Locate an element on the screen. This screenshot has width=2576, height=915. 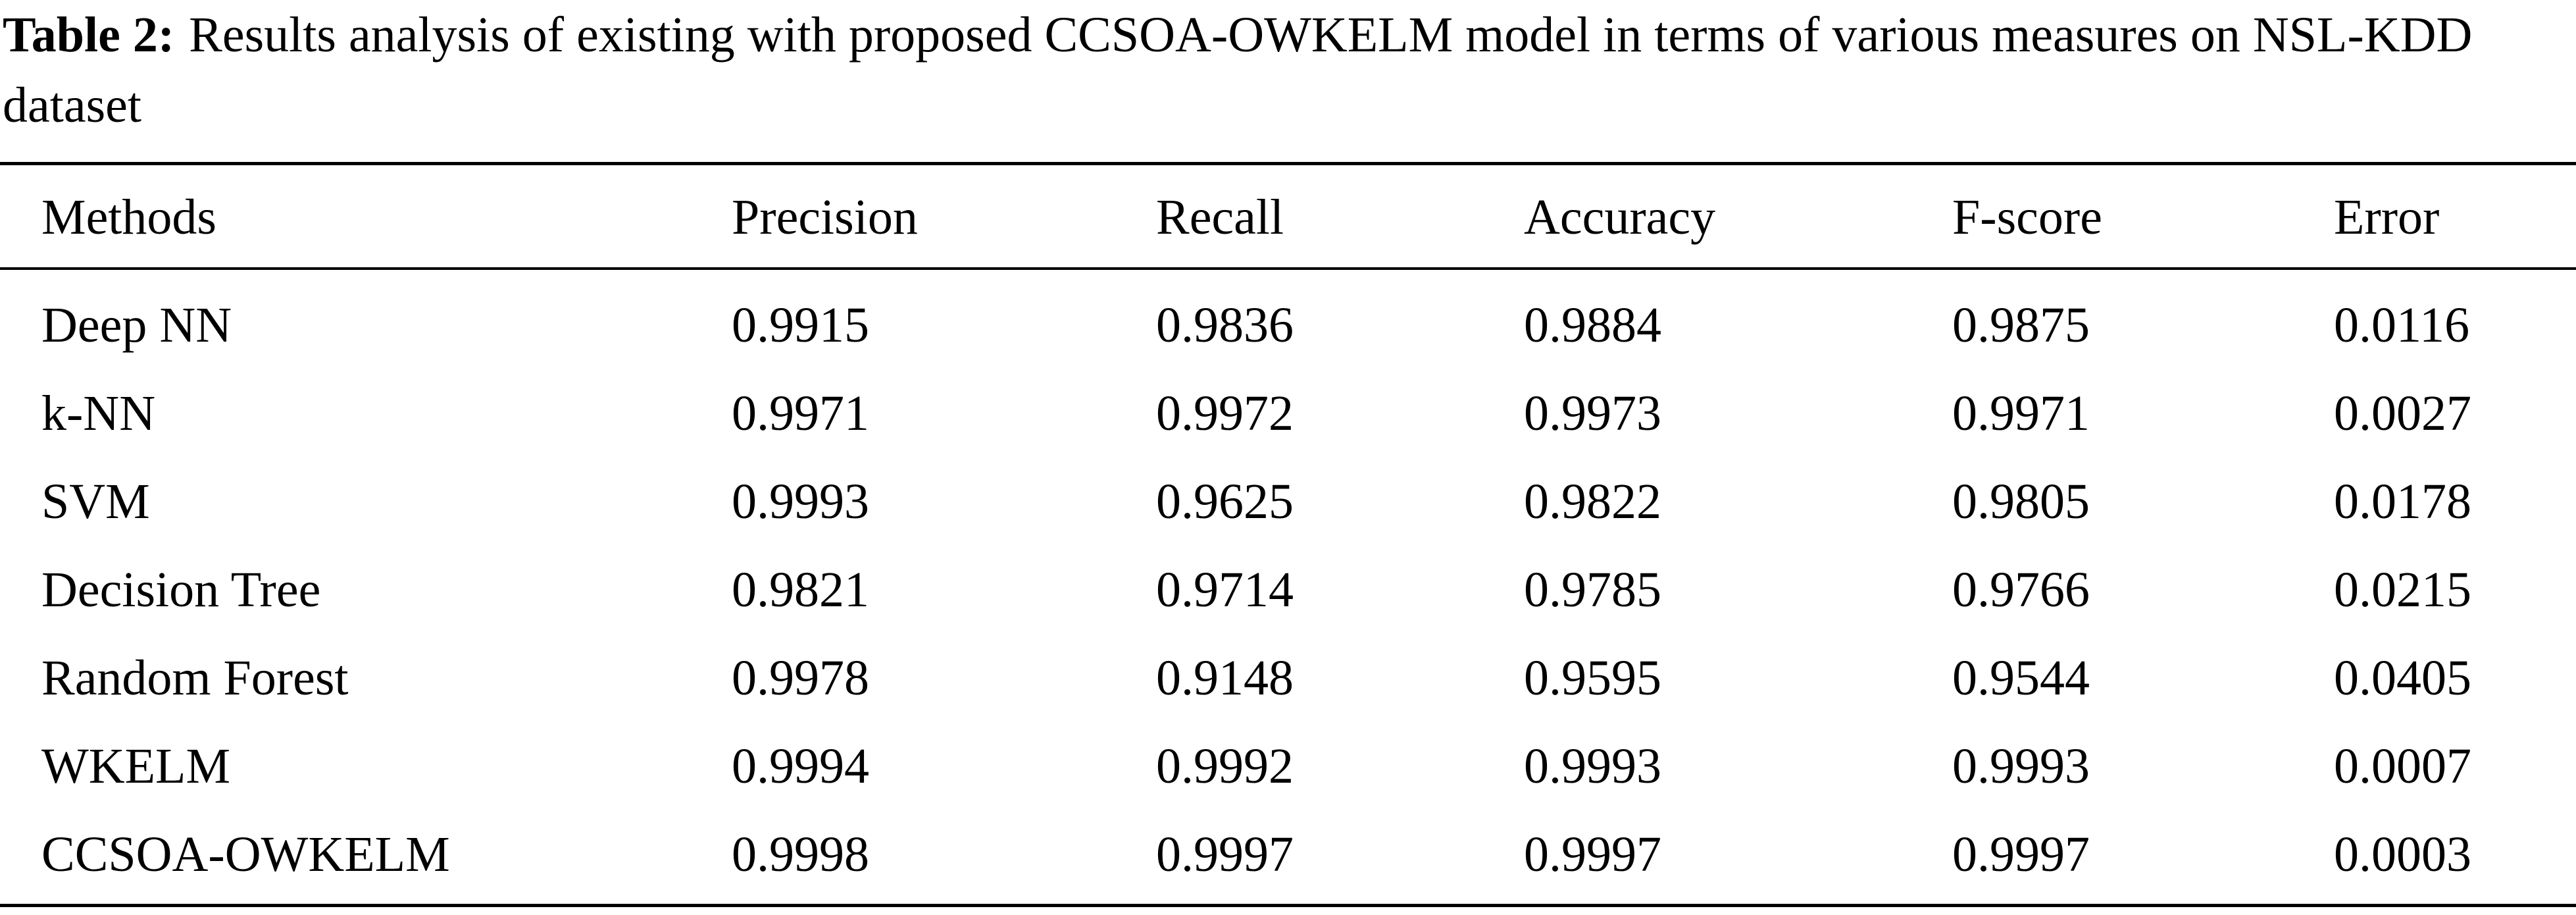
cell-f-score: 0.9766 is located at coordinates (2021, 589).